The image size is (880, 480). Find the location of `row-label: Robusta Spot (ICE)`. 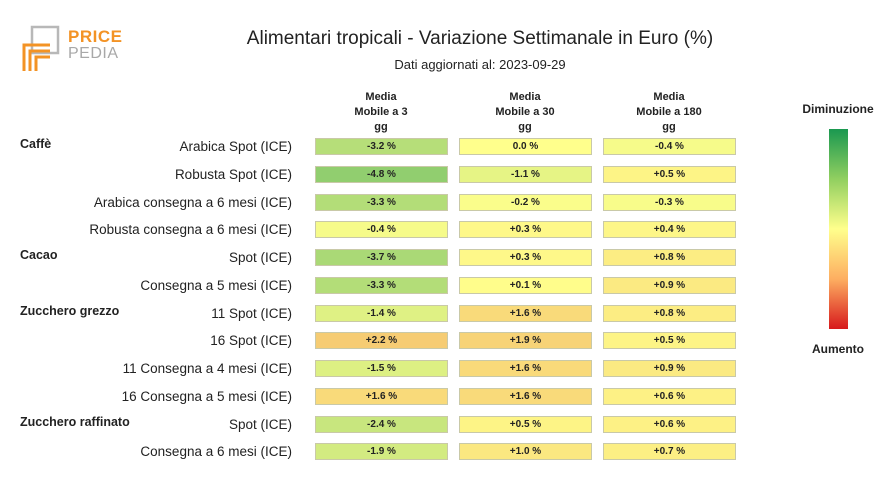

row-label: Robusta Spot (ICE) is located at coordinates (233, 174).